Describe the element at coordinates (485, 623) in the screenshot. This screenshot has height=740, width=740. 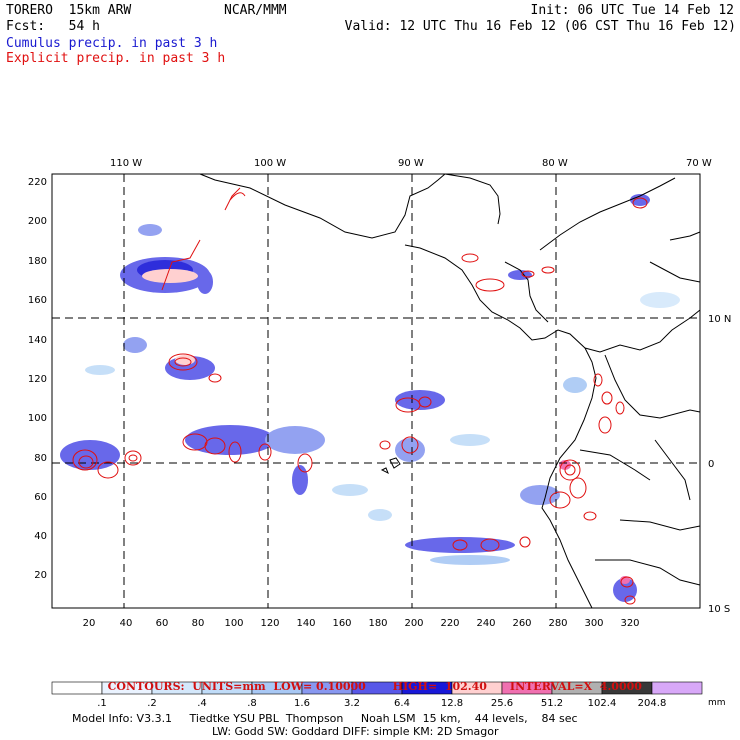
I see `x-tick: 240` at that location.